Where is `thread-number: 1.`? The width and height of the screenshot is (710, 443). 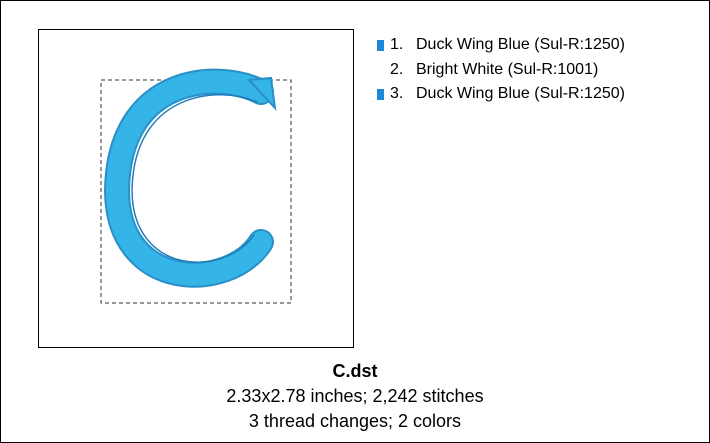
thread-number: 1. is located at coordinates (397, 45).